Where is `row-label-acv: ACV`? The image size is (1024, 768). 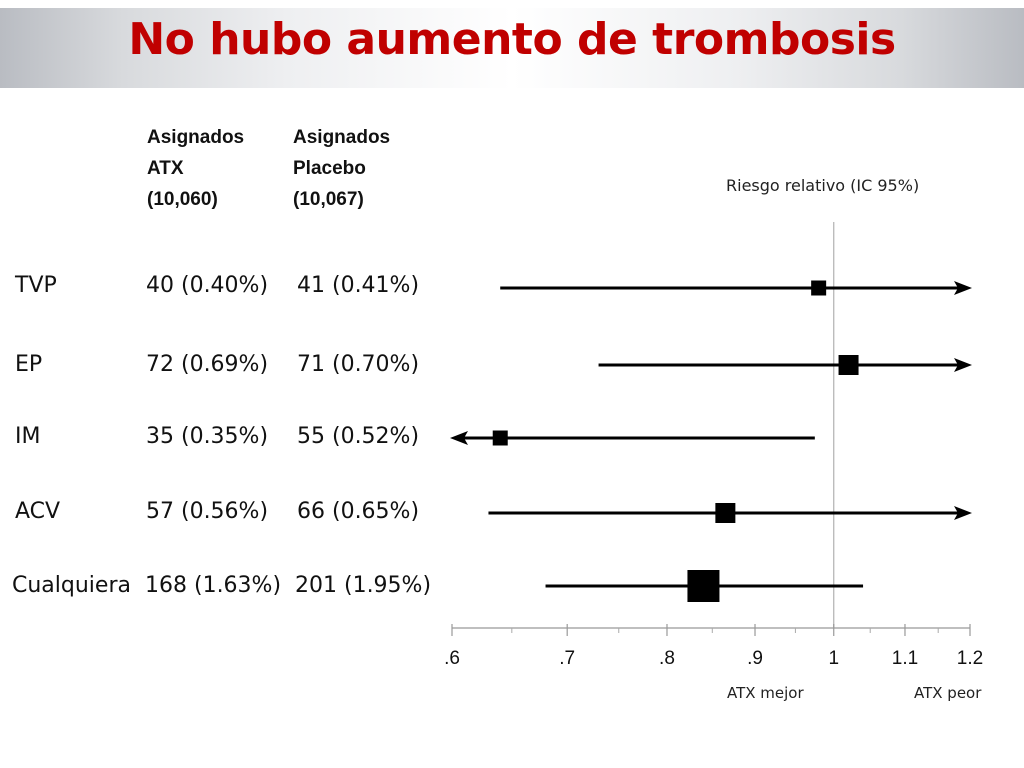 row-label-acv: ACV is located at coordinates (38, 511).